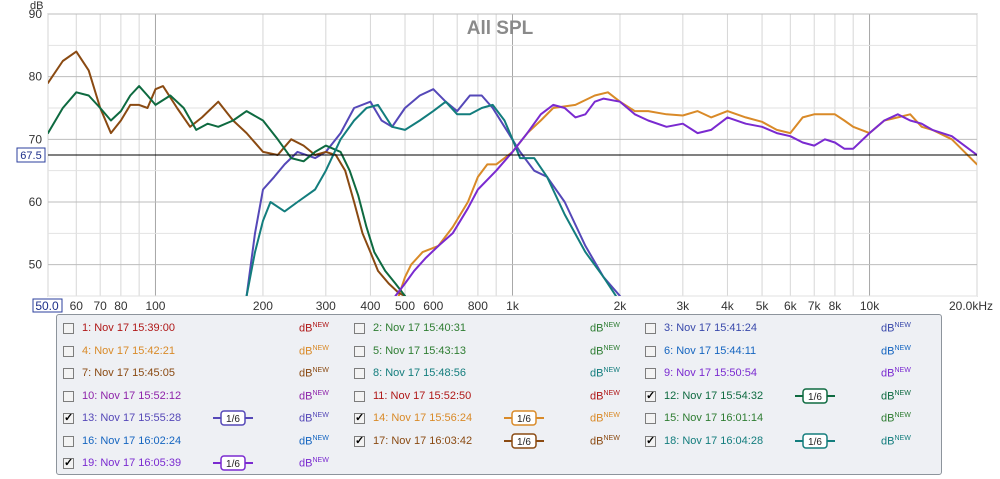 The image size is (1000, 479). What do you see at coordinates (36, 6) in the screenshot?
I see `y-axis-label: dB` at bounding box center [36, 6].